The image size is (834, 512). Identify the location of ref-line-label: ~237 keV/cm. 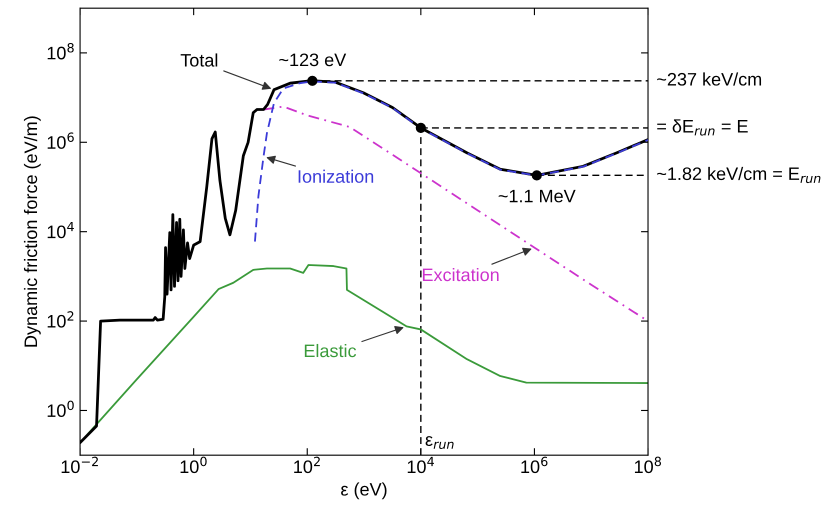
(709, 79).